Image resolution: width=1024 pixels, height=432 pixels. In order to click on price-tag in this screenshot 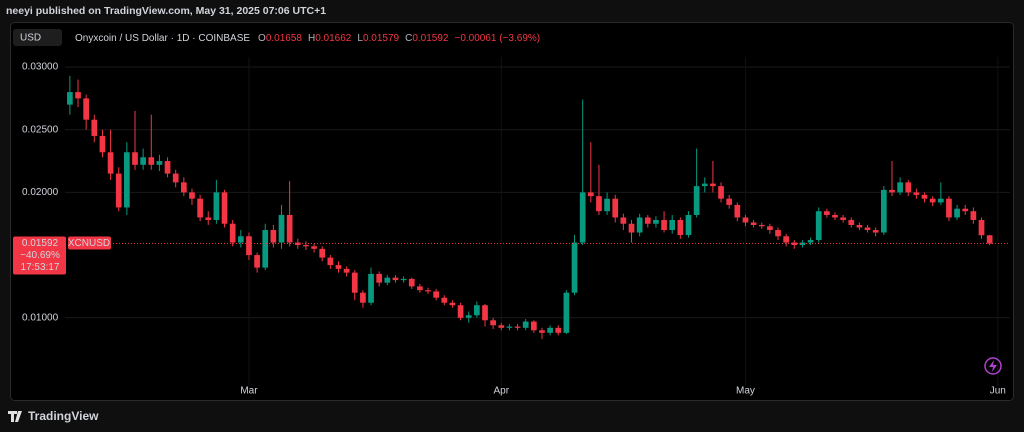, I will do `click(39, 255)`.